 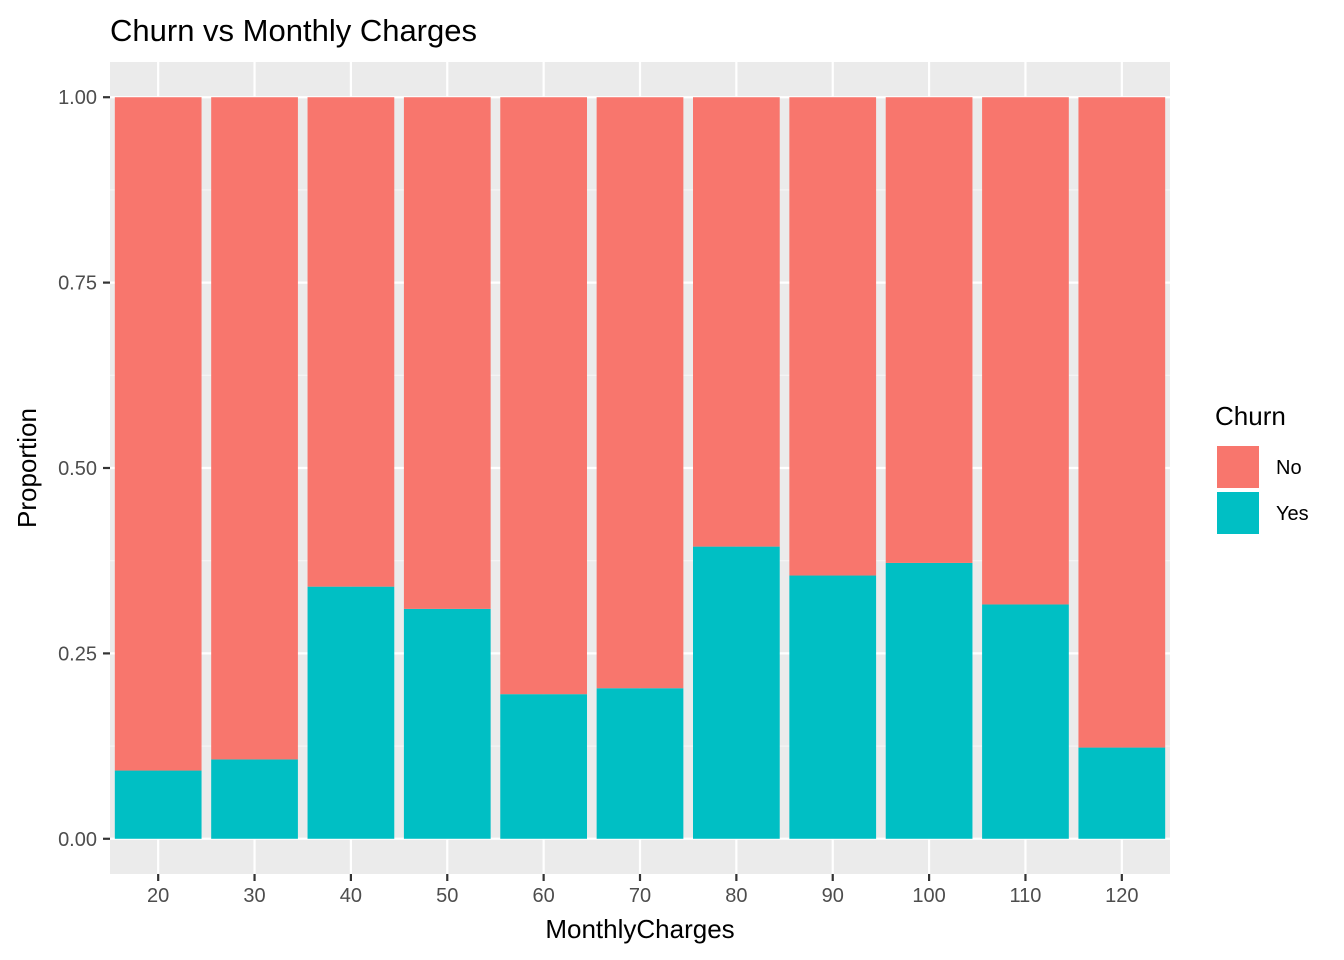 What do you see at coordinates (1026, 896) in the screenshot?
I see `x-tick-label: 110` at bounding box center [1026, 896].